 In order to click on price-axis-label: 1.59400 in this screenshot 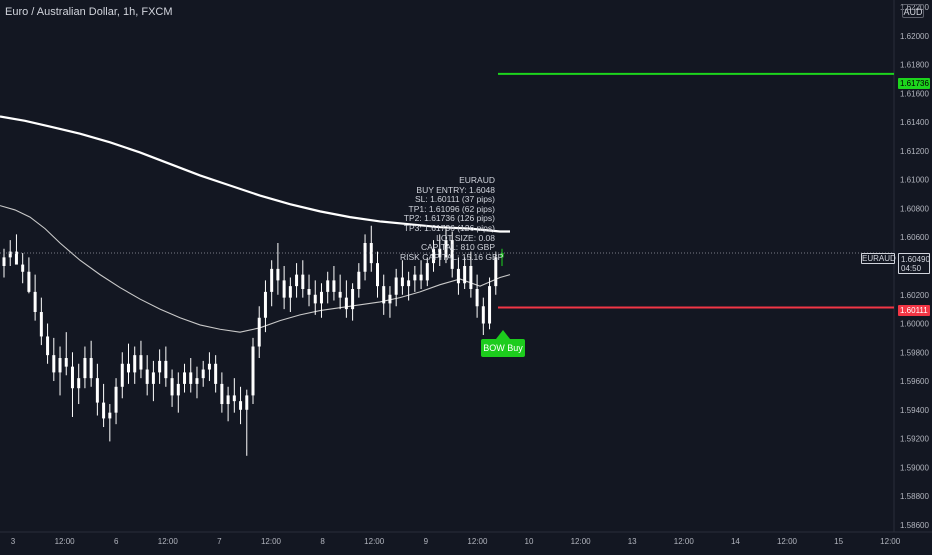, I will do `click(914, 410)`.